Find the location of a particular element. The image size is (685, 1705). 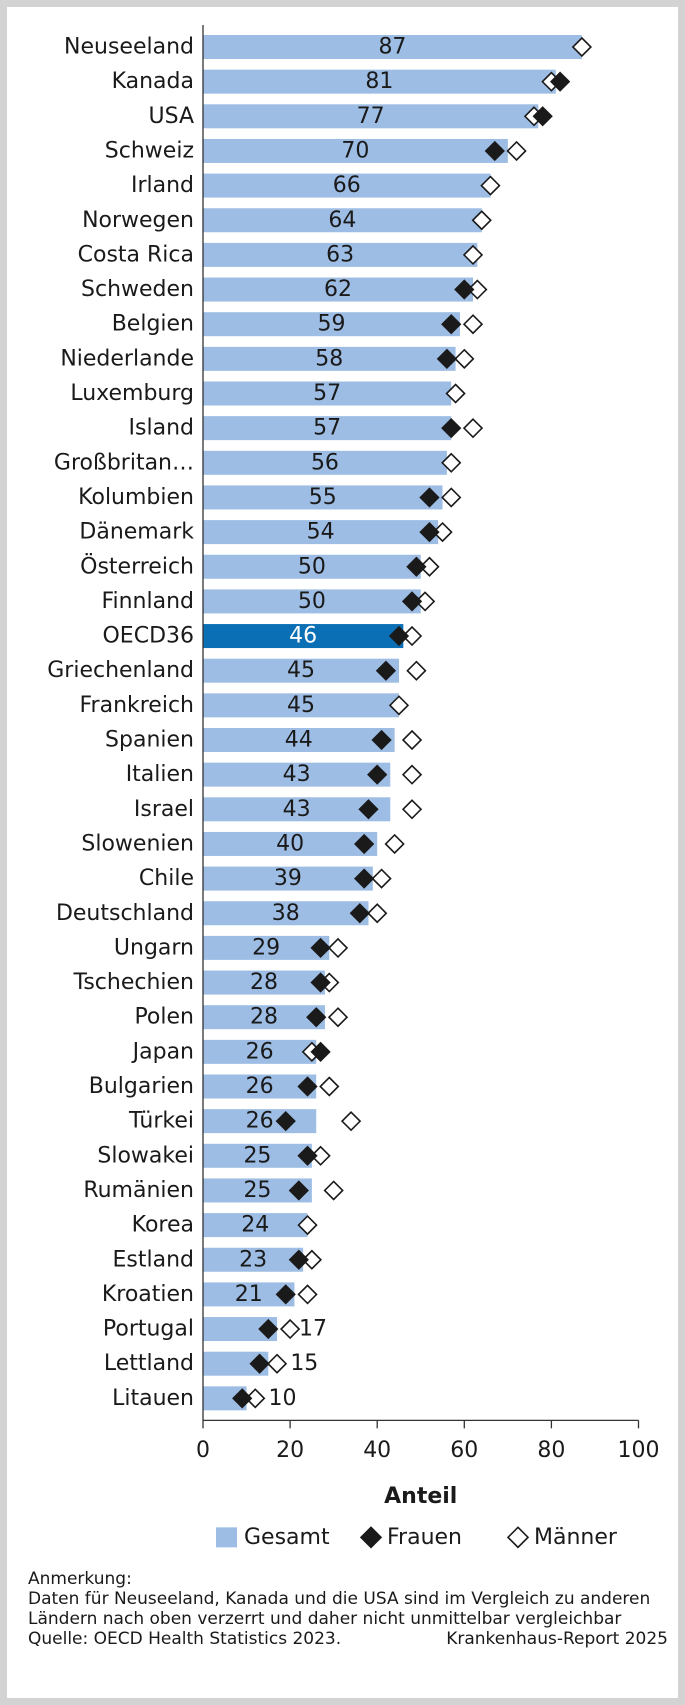

category-label: USA is located at coordinates (171, 116).